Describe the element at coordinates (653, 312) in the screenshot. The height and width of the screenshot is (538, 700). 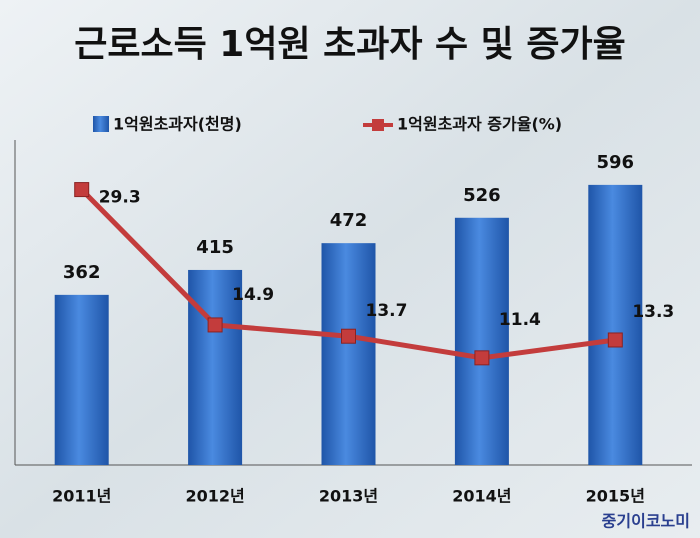
I see `line-value-label: 13.3` at that location.